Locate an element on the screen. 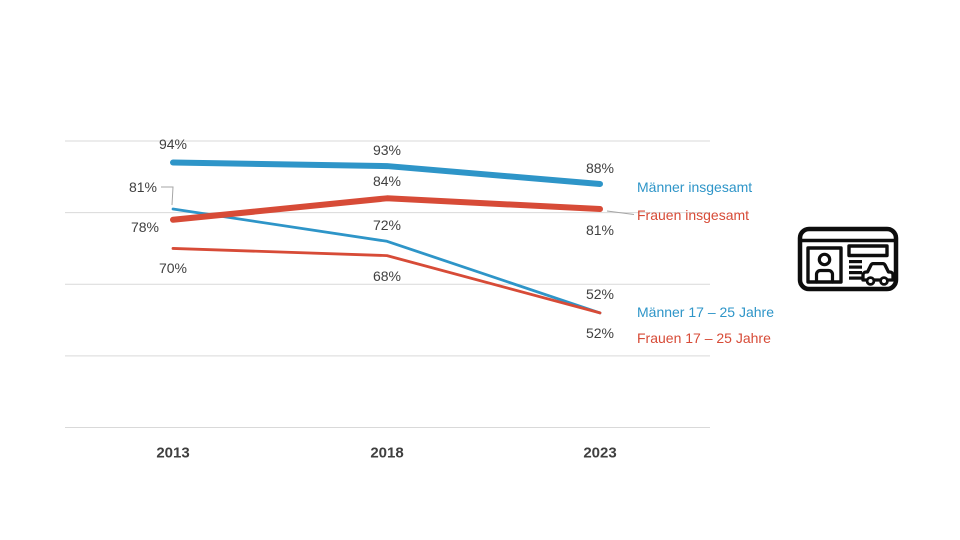 The width and height of the screenshot is (960, 540). data-label-frauen-17-25-2013: 70% is located at coordinates (173, 268).